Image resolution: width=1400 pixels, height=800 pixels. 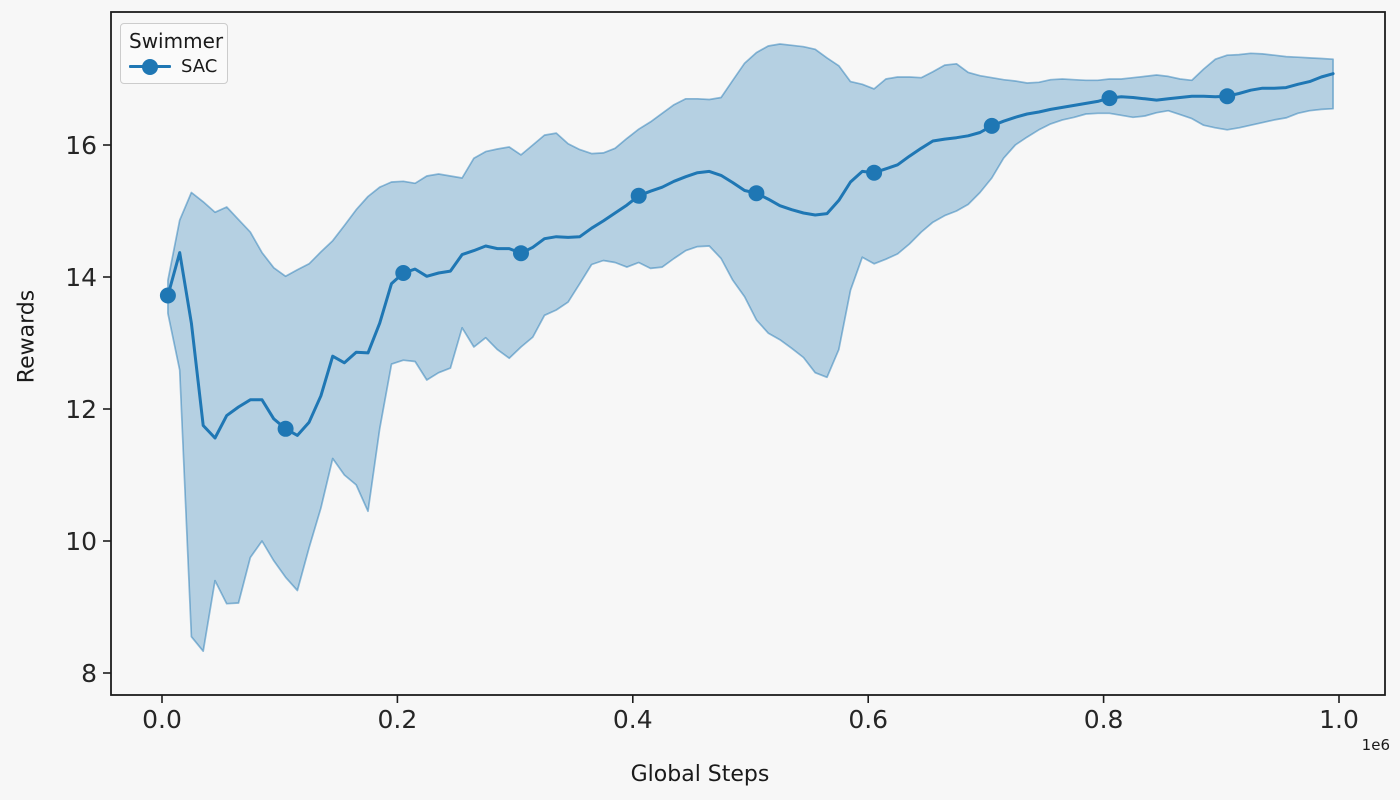 I want to click on x-tick-label: 0.4, so click(x=633, y=719).